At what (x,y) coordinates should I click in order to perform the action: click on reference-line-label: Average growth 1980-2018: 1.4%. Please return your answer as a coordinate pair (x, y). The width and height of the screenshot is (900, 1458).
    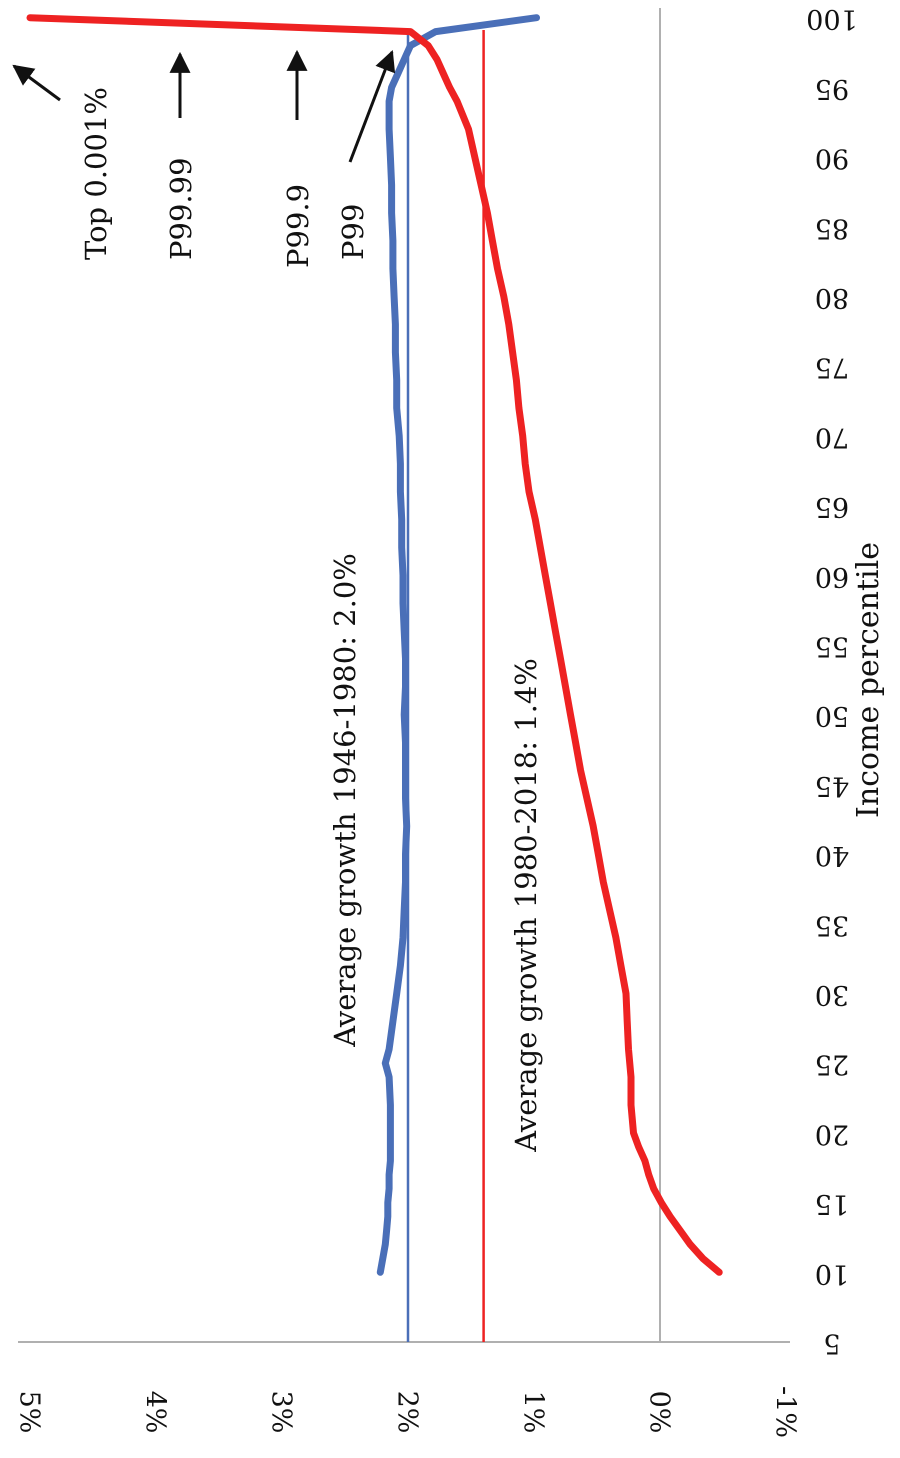
    Looking at the image, I should click on (526, 905).